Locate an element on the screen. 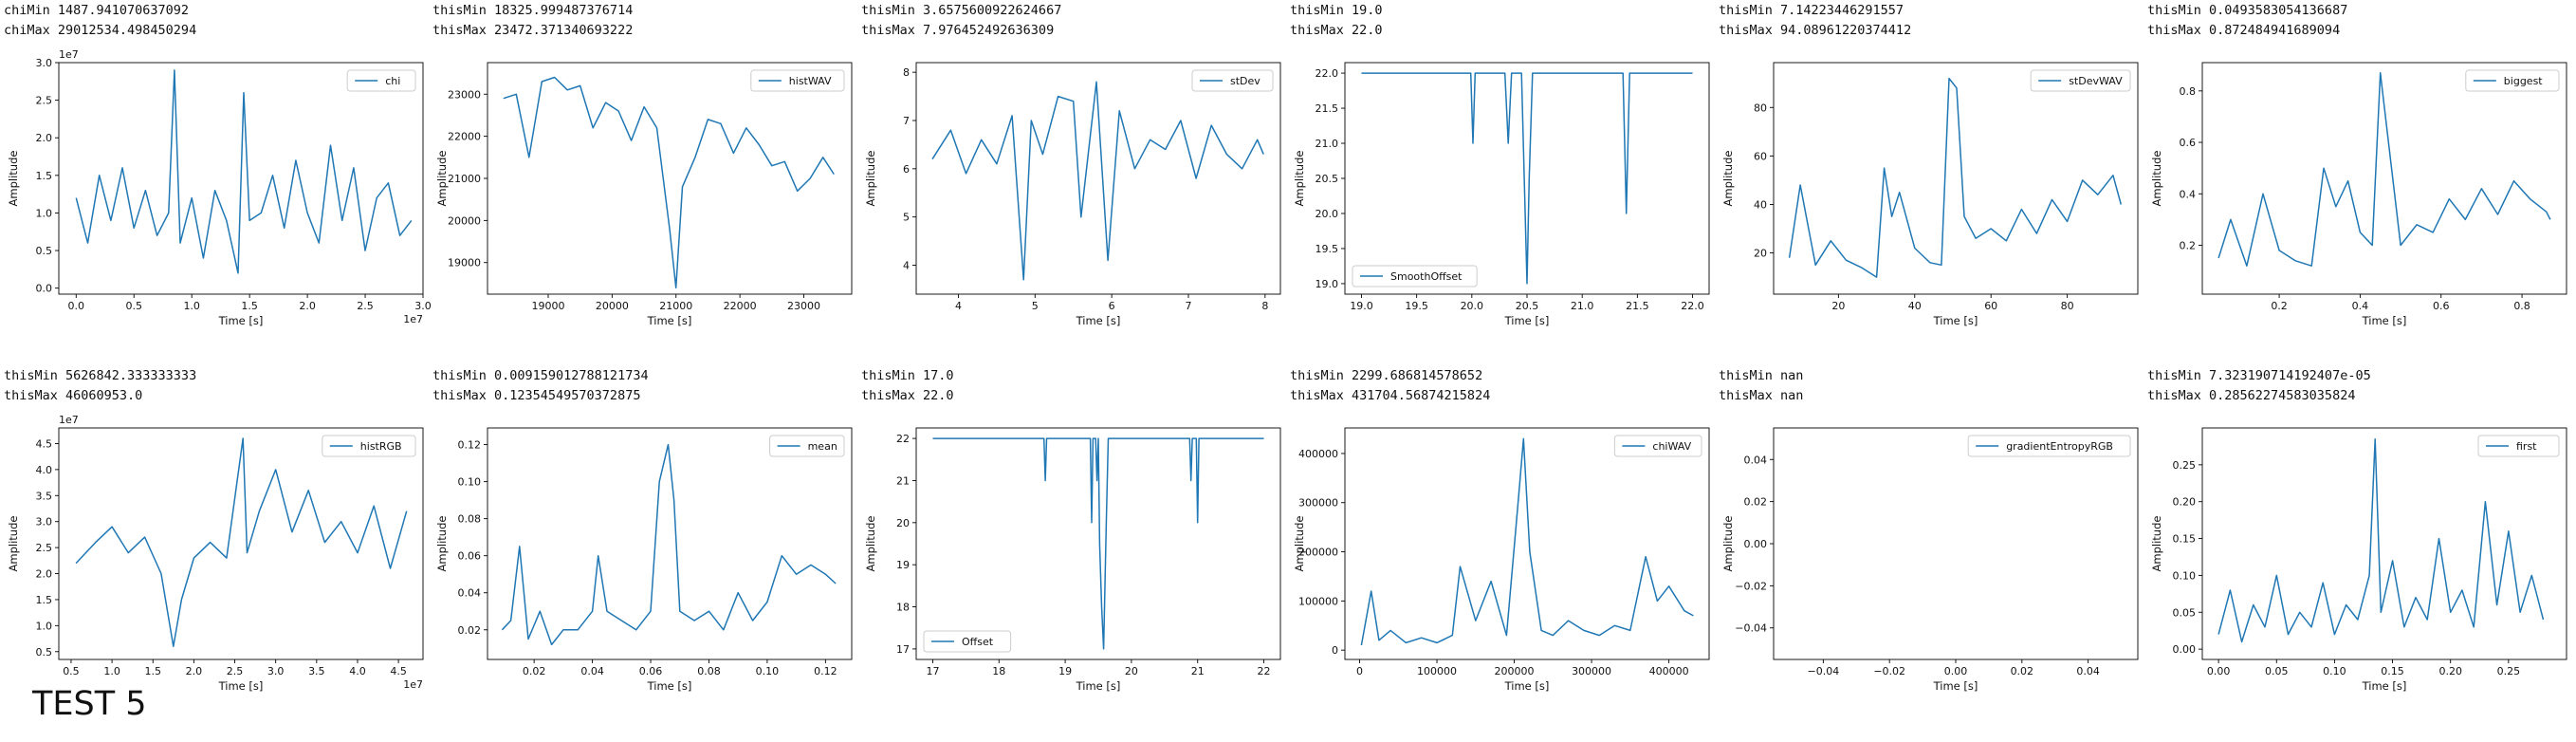 The width and height of the screenshot is (2576, 742). stats-header: thisMin 19.0 thisMax 22.0 is located at coordinates (1336, 21).